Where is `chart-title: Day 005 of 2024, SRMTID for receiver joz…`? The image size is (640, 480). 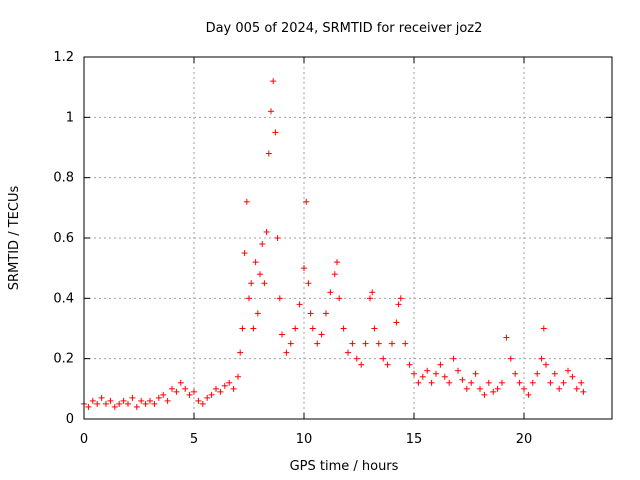
chart-title: Day 005 of 2024, SRMTID for receiver joz… is located at coordinates (344, 28).